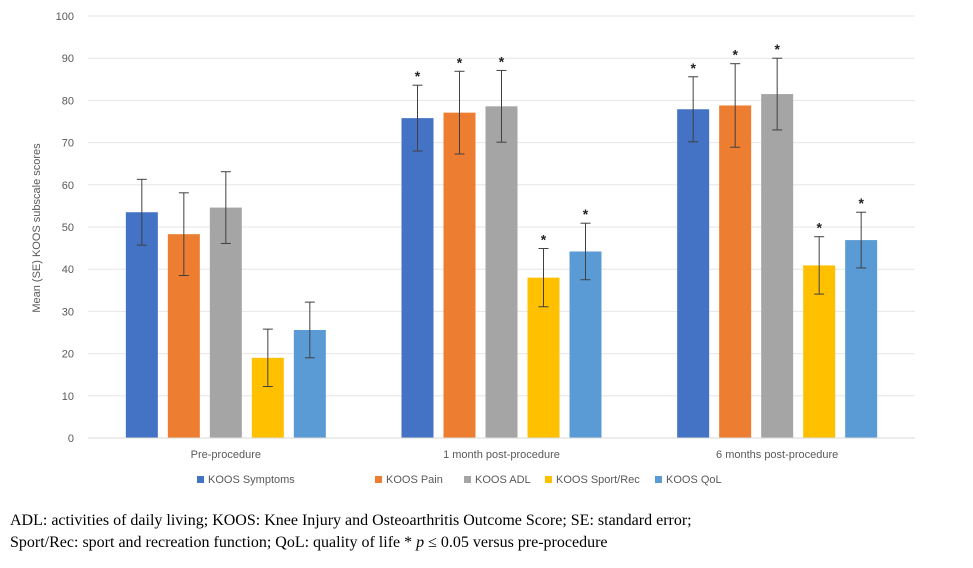 This screenshot has height=568, width=973. I want to click on y-tick-label-30: 30, so click(68, 312).